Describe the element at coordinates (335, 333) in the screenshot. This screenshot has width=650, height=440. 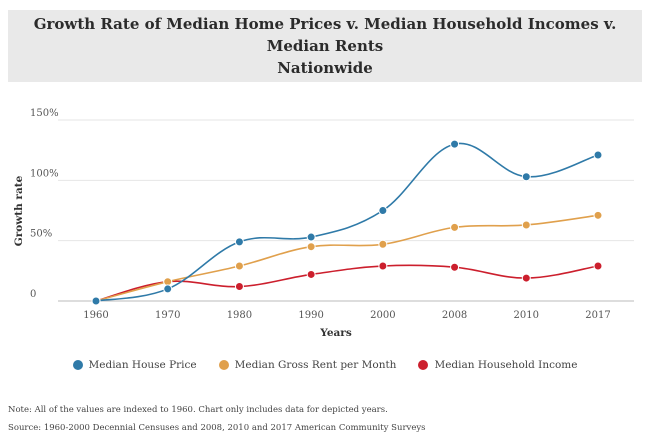
I see `x-axis-title: Years` at that location.